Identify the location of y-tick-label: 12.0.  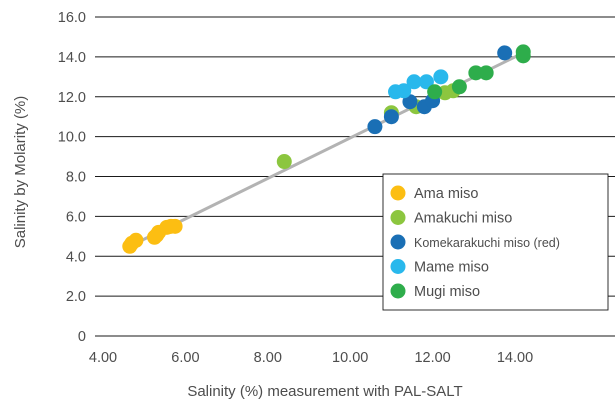
(72, 98).